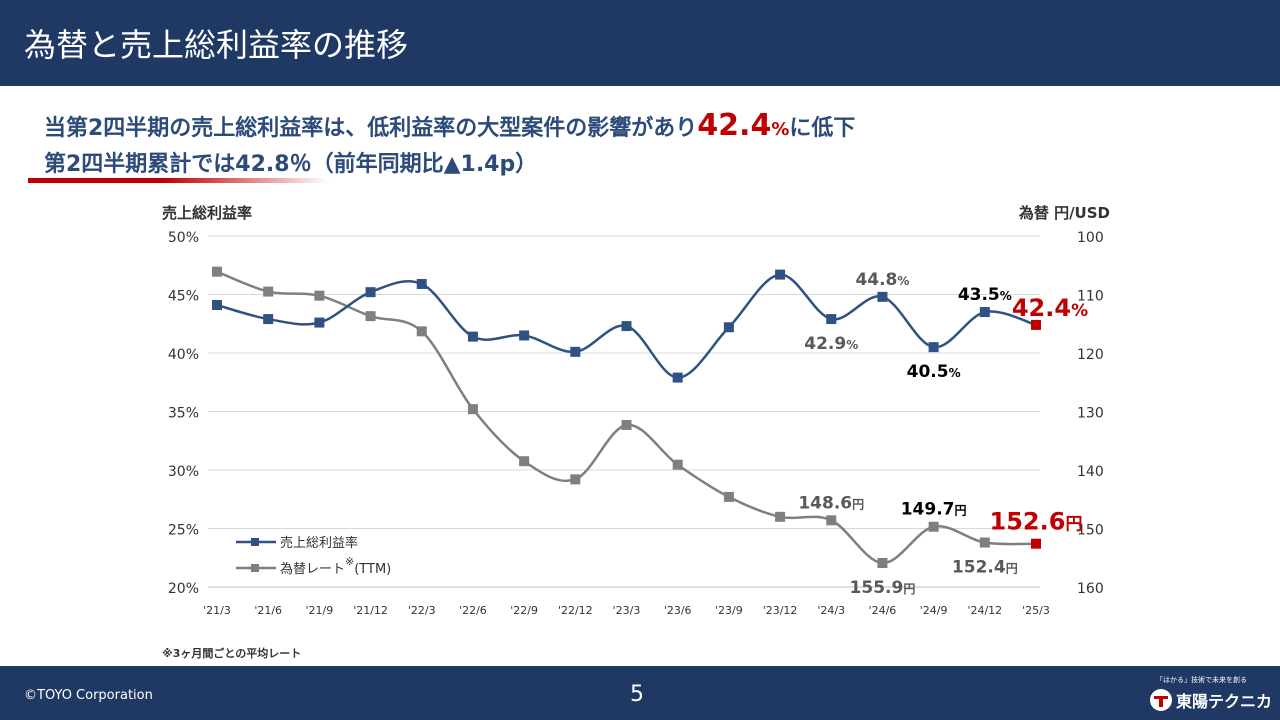 Image resolution: width=1280 pixels, height=720 pixels. I want to click on x-tick-label: '24/3, so click(831, 610).